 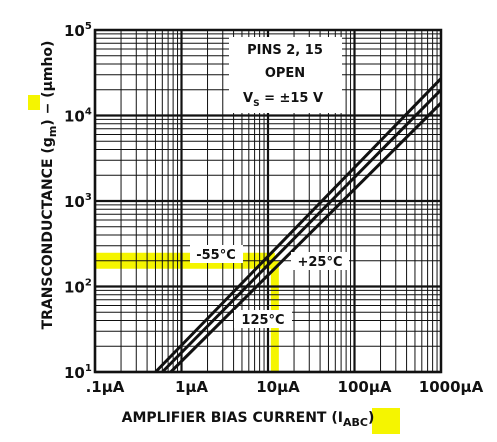 What do you see at coordinates (48, 233) in the screenshot?
I see `y-axis-label-main: TRANSCONDUCTANCE (g` at bounding box center [48, 233].